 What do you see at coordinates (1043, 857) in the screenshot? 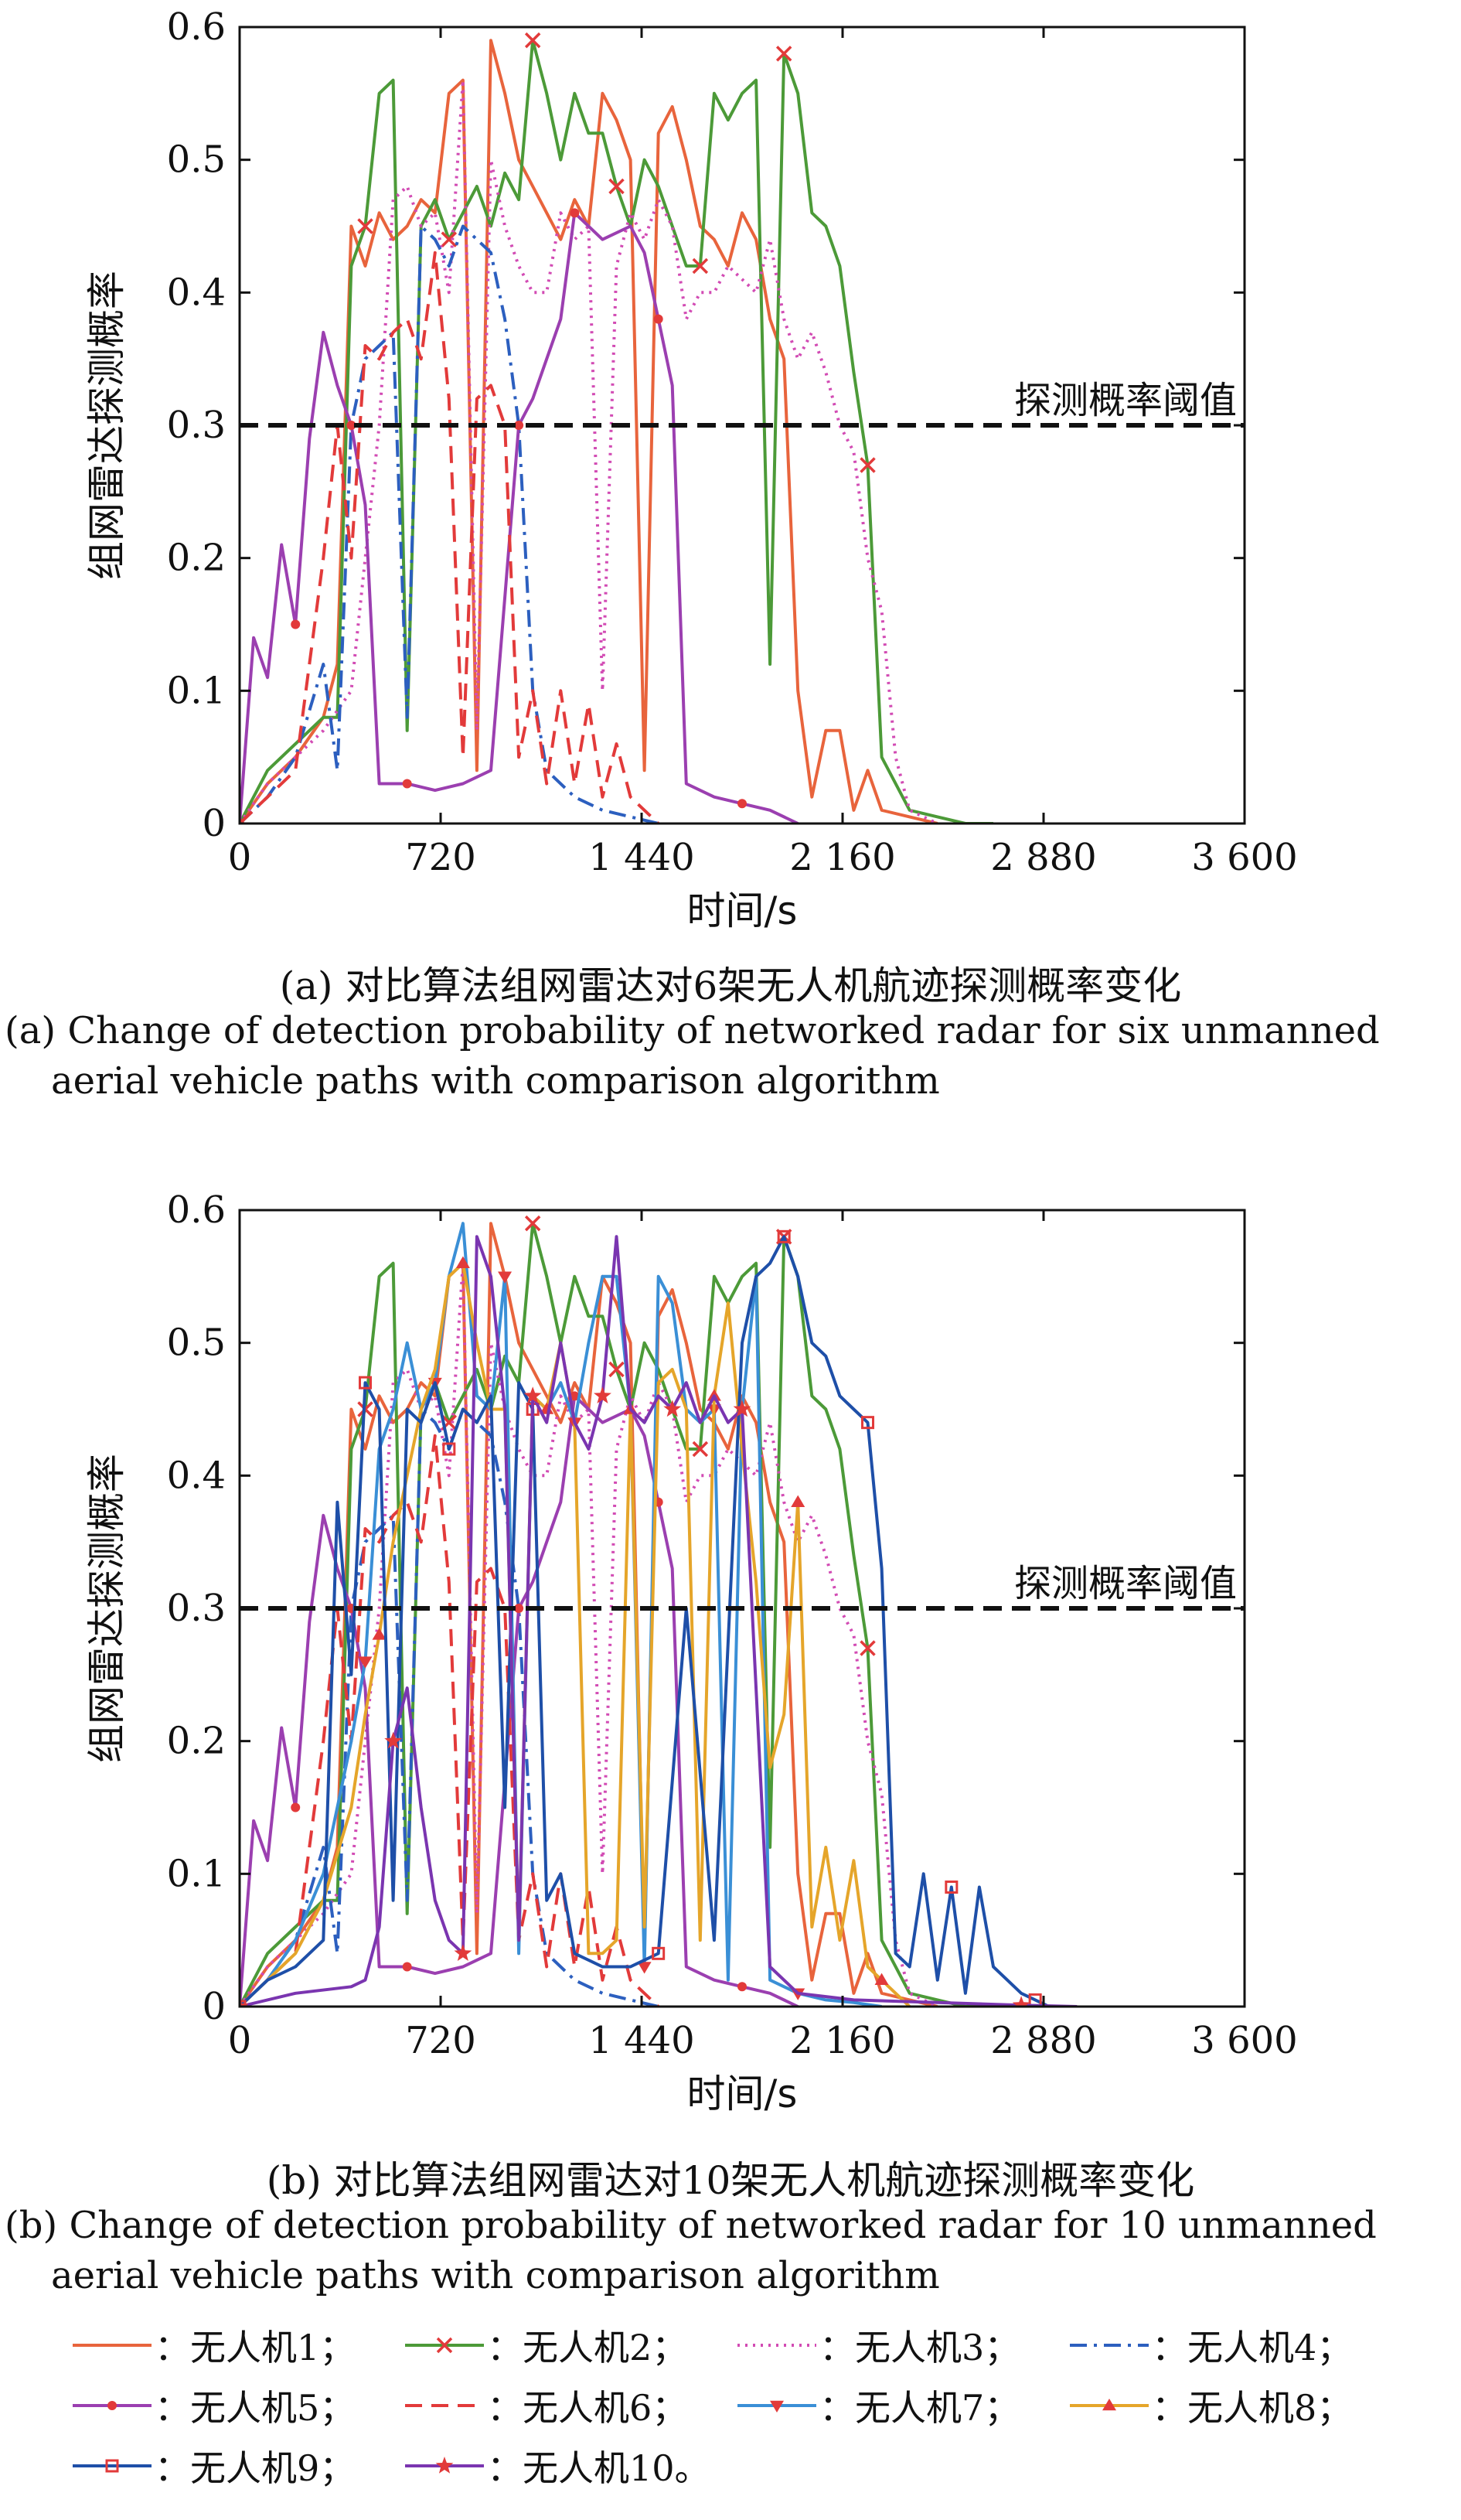
I see `x-tick-label: 2 880` at bounding box center [1043, 857].